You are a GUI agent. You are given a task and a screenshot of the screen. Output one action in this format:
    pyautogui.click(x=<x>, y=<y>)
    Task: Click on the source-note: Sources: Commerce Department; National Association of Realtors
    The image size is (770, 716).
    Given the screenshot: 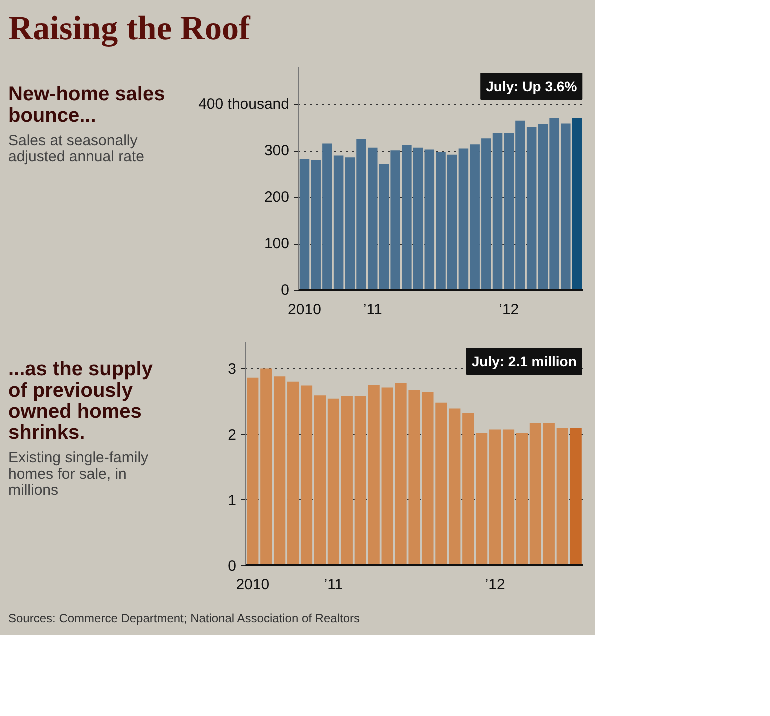 What is the action you would take?
    pyautogui.click(x=184, y=619)
    